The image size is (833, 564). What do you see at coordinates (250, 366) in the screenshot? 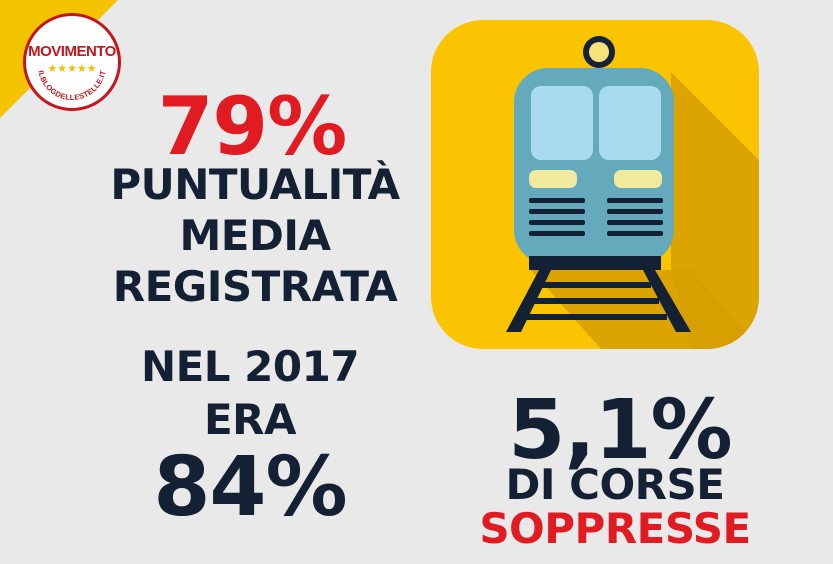
I see `compare-line-1: NEL 2017` at bounding box center [250, 366].